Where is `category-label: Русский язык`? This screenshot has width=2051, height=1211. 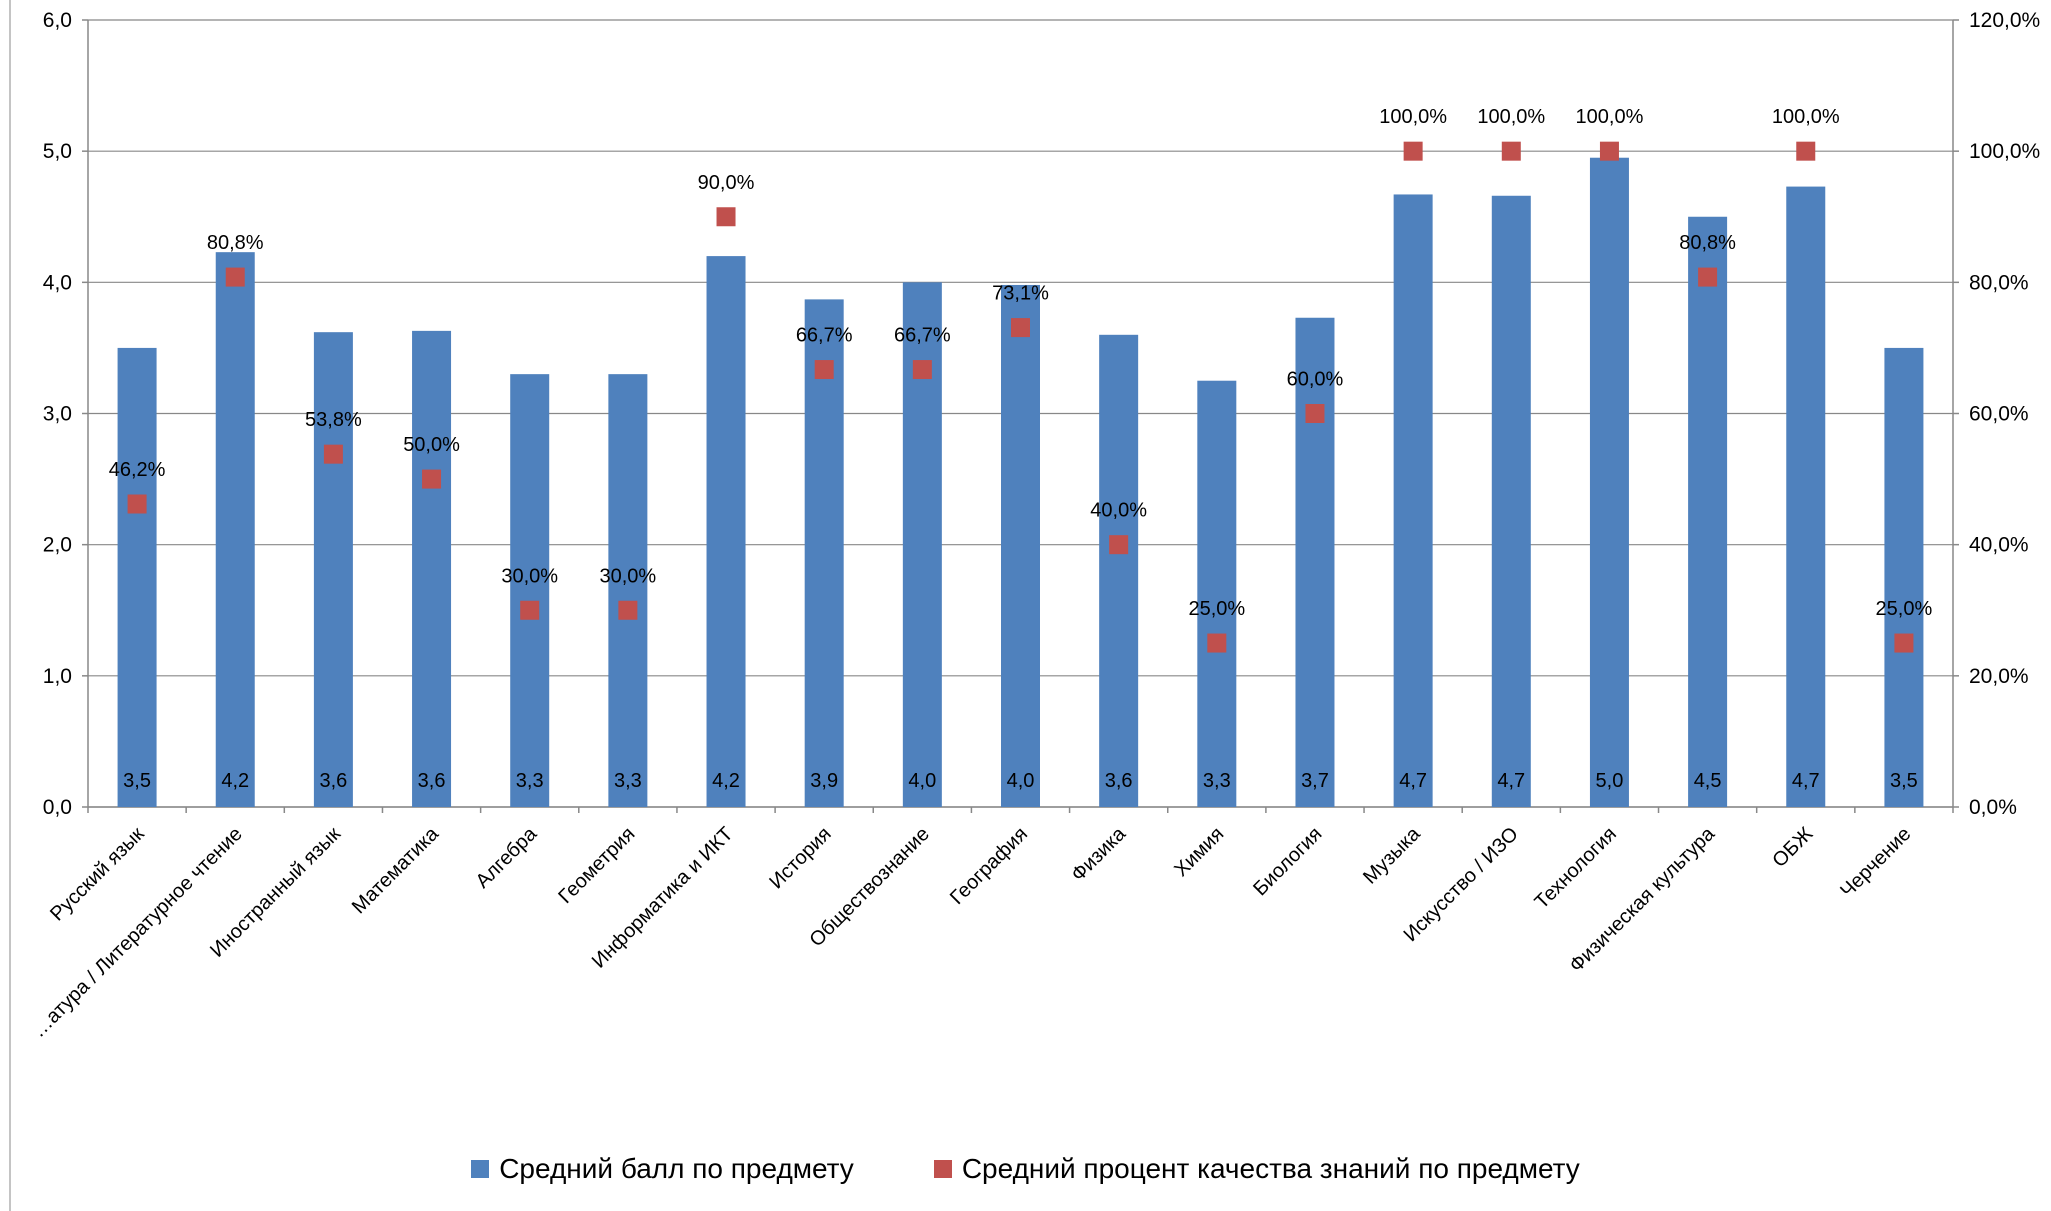 category-label: Русский язык is located at coordinates (97, 874).